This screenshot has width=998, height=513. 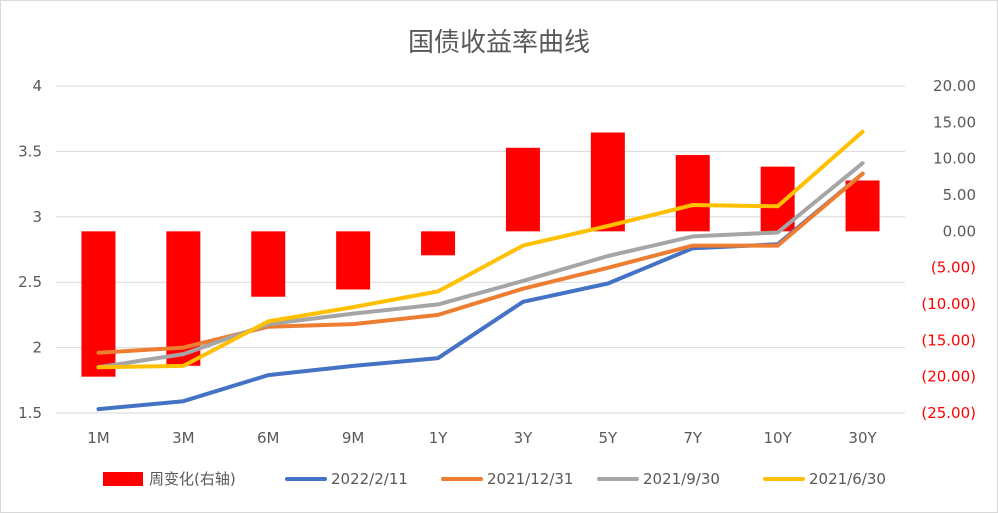 What do you see at coordinates (369, 479) in the screenshot?
I see `legend-label-series: 2022/2/11` at bounding box center [369, 479].